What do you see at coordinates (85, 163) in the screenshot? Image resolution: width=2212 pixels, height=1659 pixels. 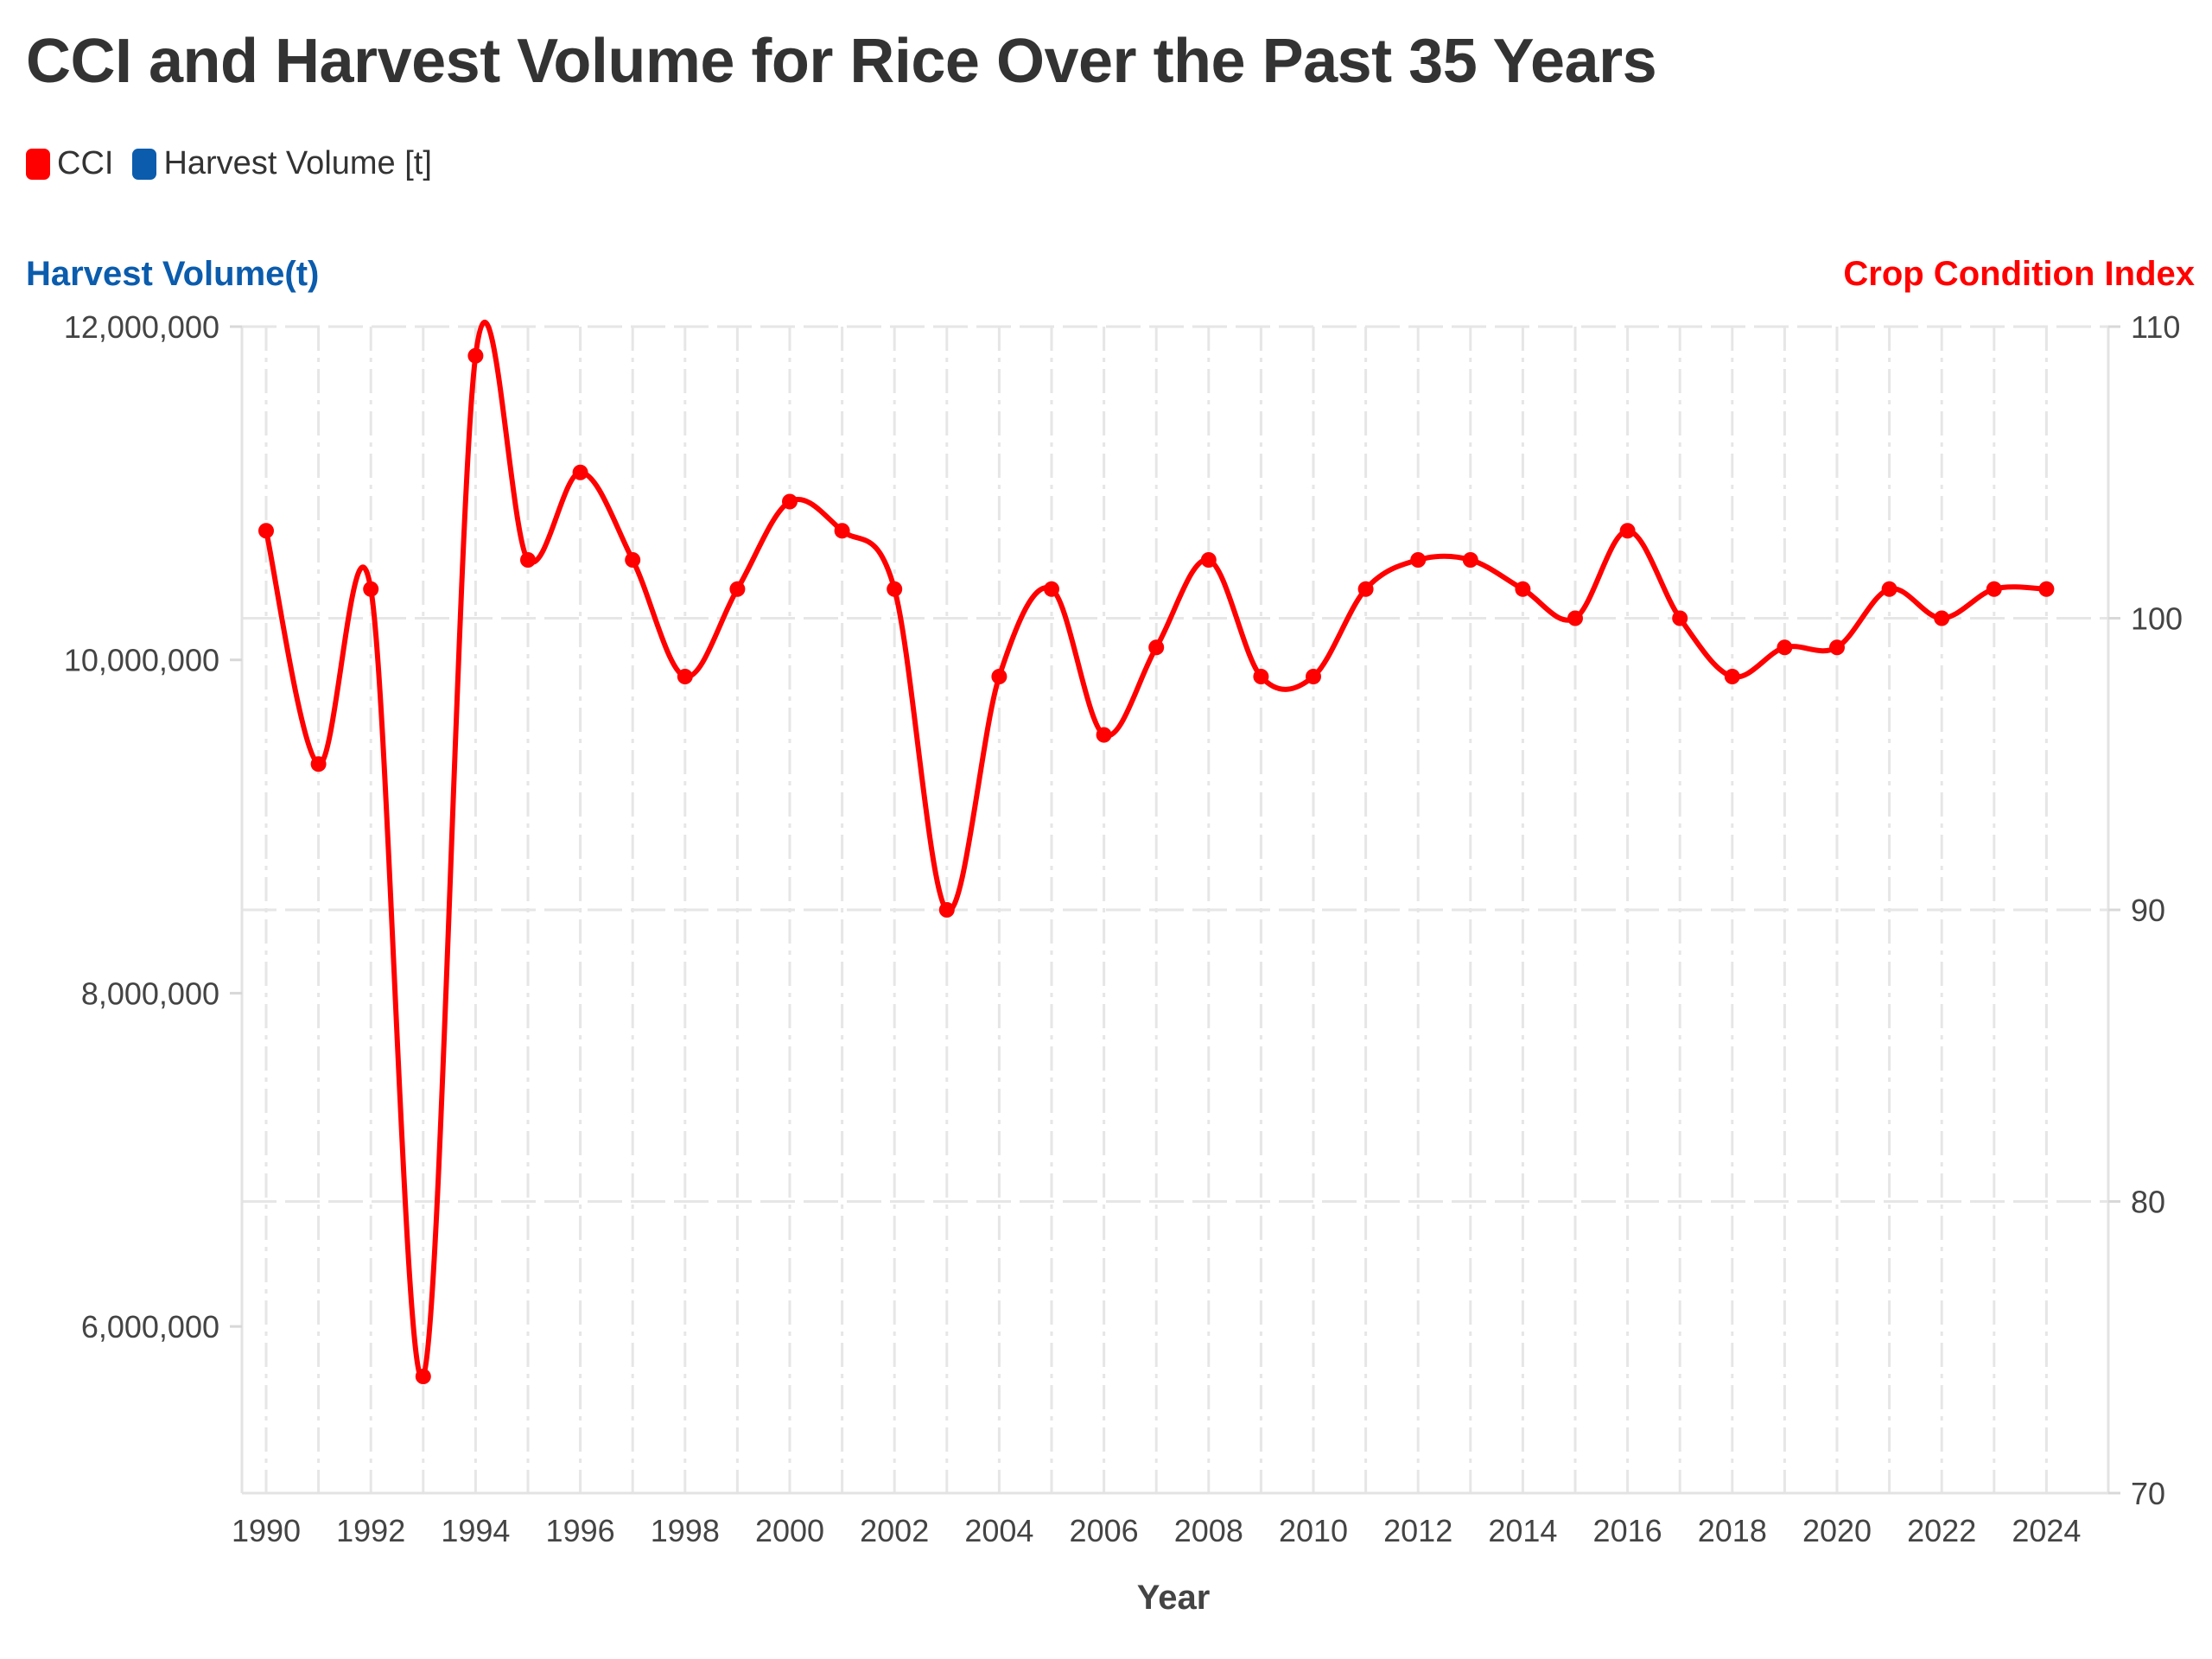 I see `legend-label-cci: CCI` at bounding box center [85, 163].